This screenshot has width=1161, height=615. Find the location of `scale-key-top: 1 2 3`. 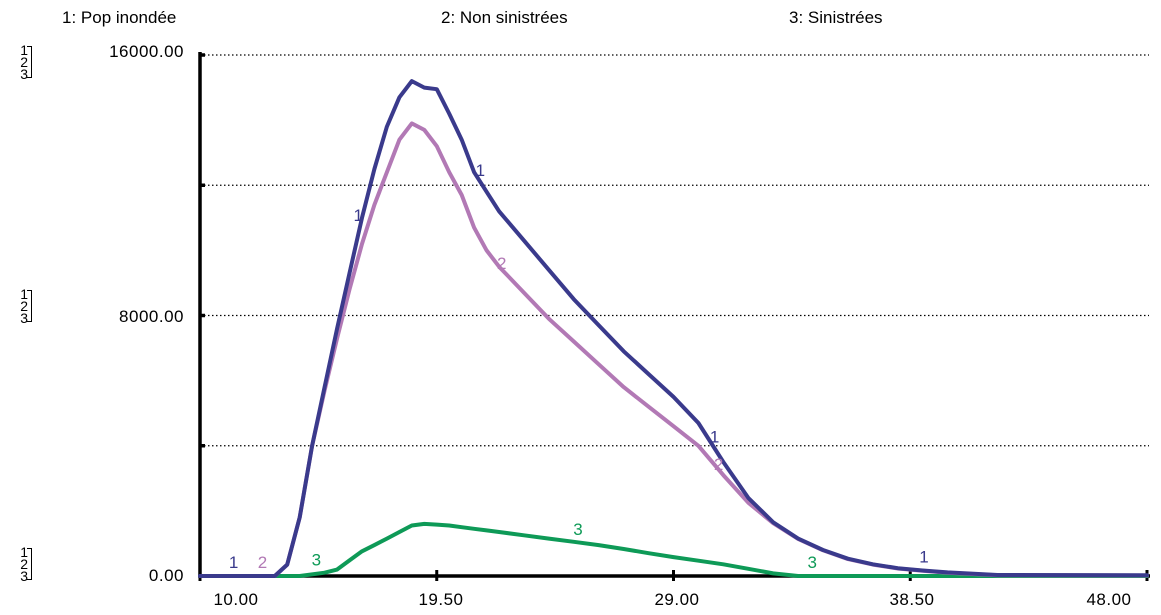

scale-key-top: 1 2 3 is located at coordinates (19, 62).